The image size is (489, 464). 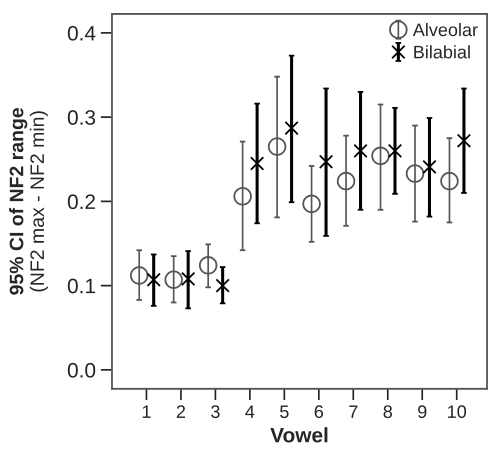 I want to click on y-tick-label: 0.1, so click(x=81, y=286).